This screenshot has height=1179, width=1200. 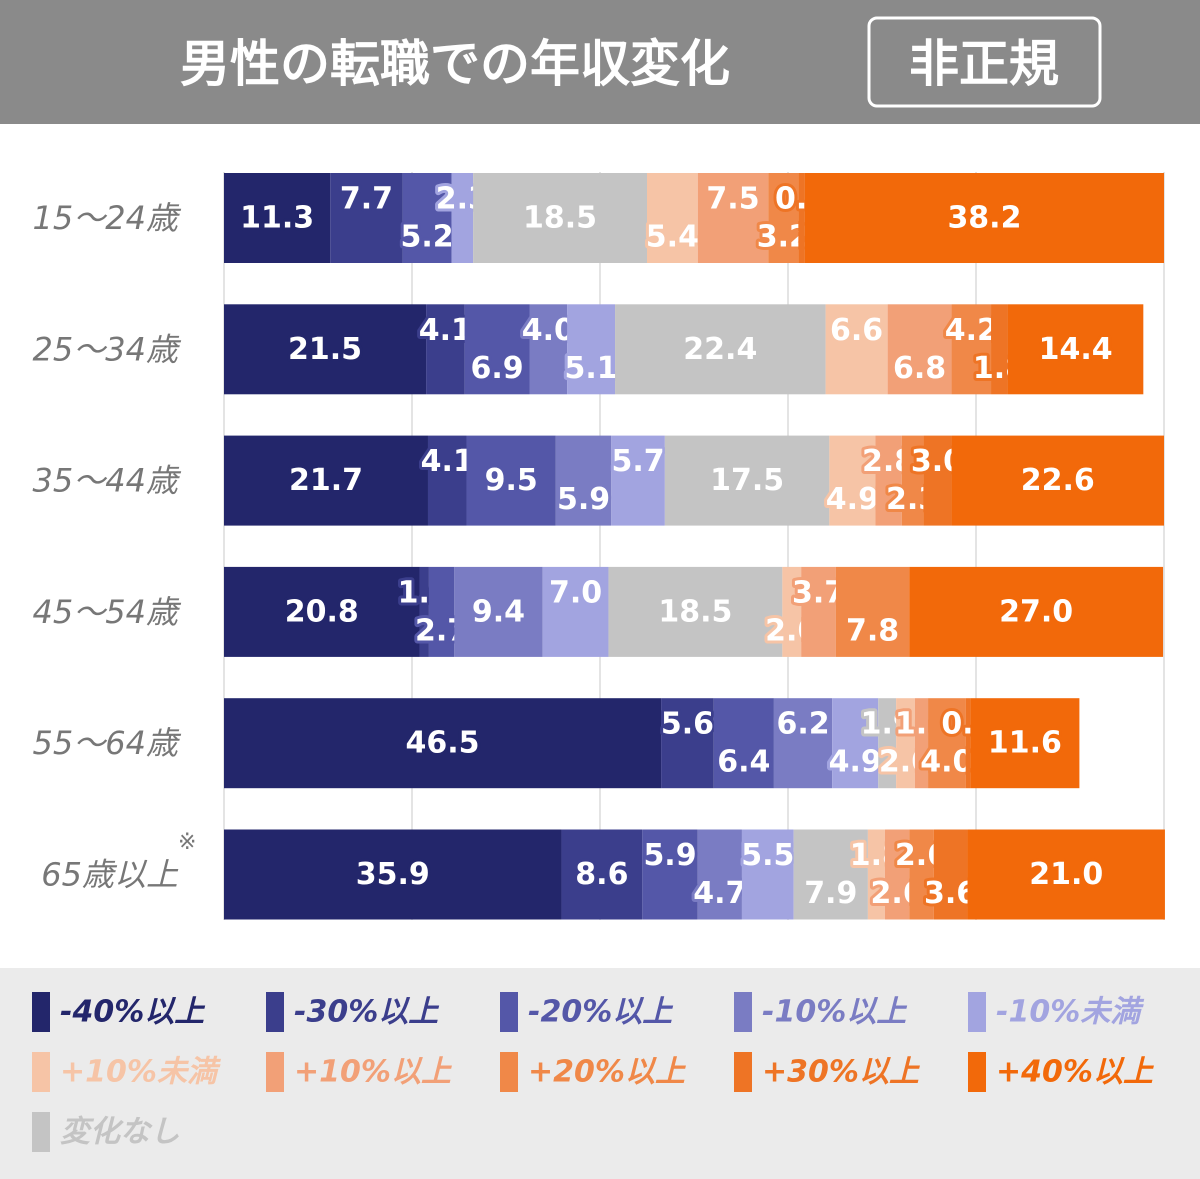 I want to click on category-note: ※, so click(x=187, y=842).